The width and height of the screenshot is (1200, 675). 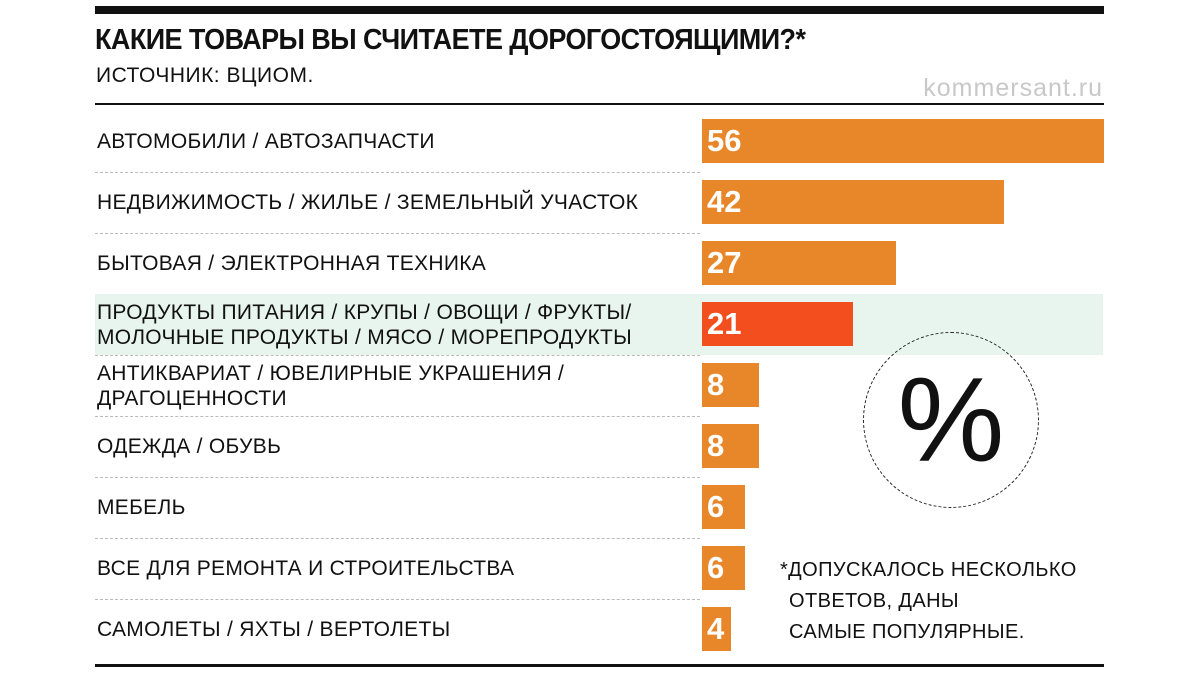 I want to click on bar: 42, so click(x=853, y=202).